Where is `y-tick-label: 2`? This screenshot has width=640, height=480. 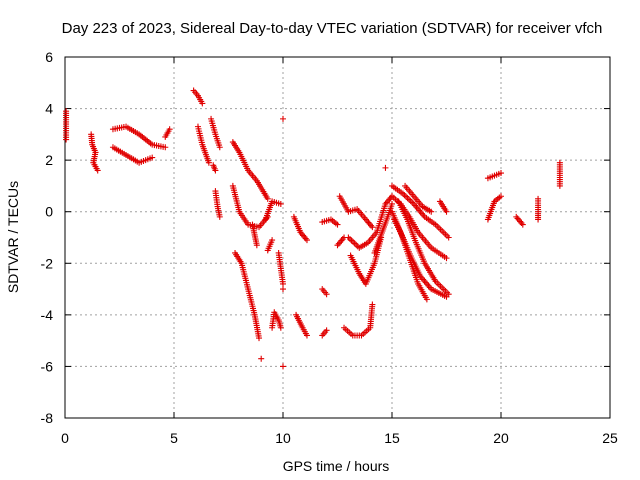
y-tick-label: 2 is located at coordinates (49, 160).